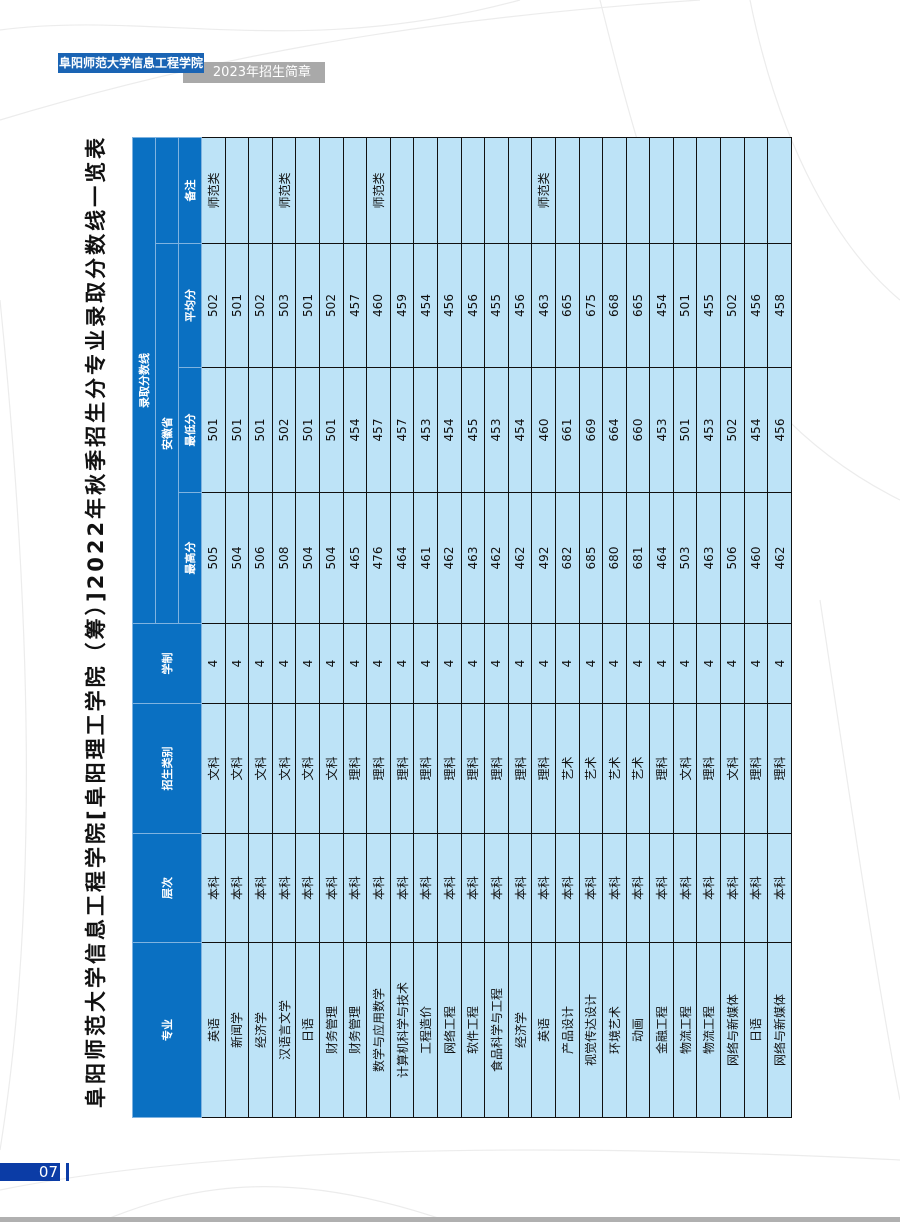  Describe the element at coordinates (567, 627) in the screenshot. I see `table-row: 产品设计 本科 艺术 4 682 661 665` at that location.